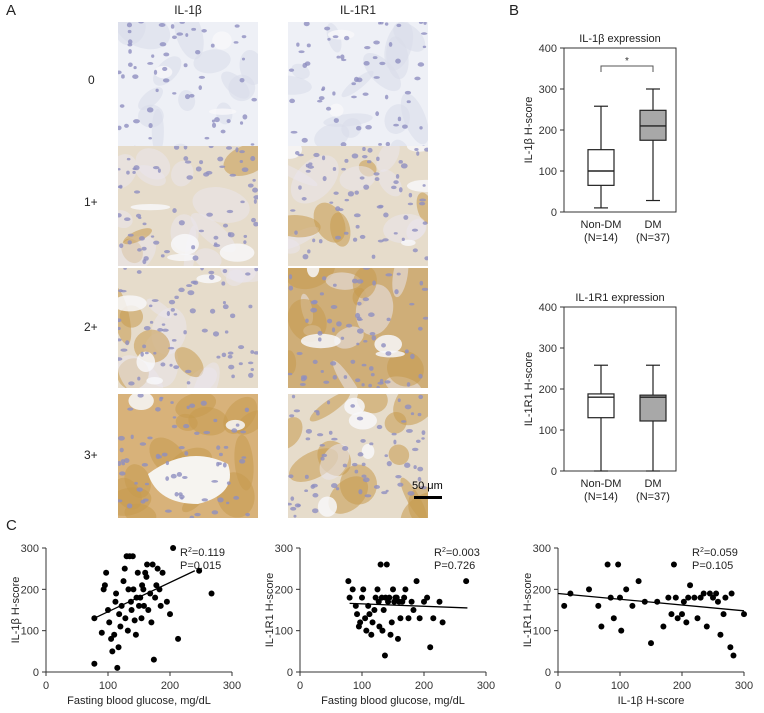 This screenshot has height=713, width=764. I want to click on row-label-3plus: 3+, so click(91, 455).